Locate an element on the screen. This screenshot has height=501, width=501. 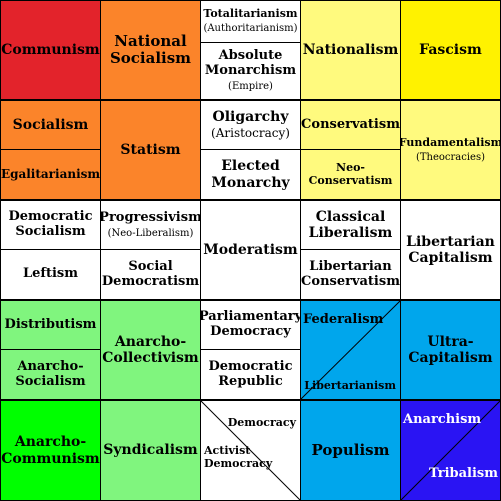
label-federalism: Federalism is located at coordinates (343, 319).